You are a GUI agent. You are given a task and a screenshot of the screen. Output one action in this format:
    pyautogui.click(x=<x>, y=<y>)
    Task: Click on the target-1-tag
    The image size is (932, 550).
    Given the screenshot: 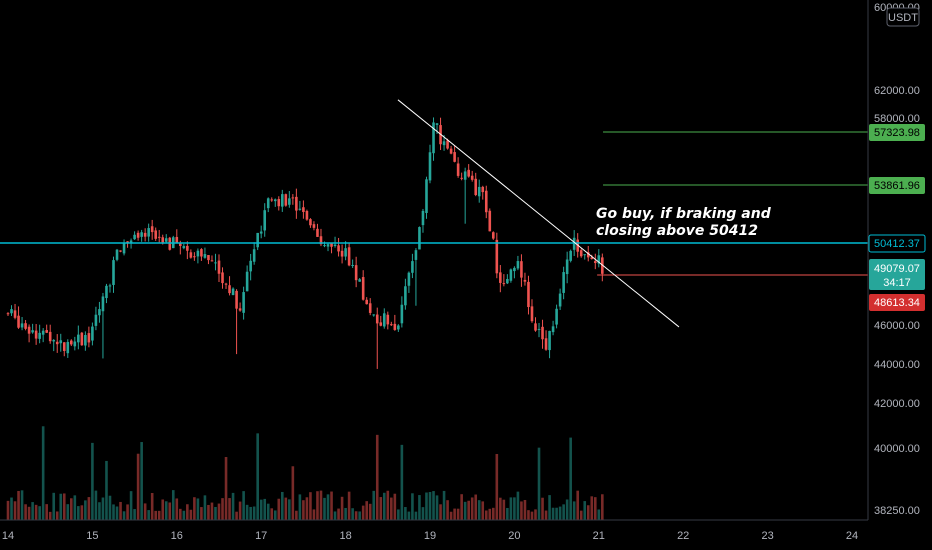 What is the action you would take?
    pyautogui.click(x=897, y=132)
    